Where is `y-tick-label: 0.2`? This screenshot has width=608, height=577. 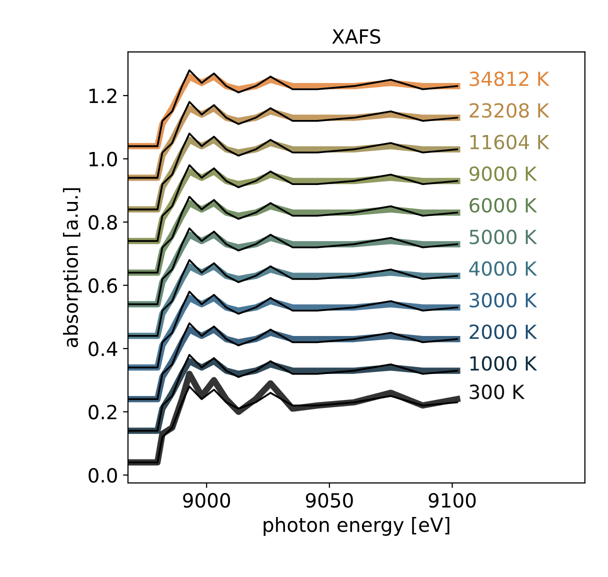
y-tick-label: 0.2 is located at coordinates (102, 412).